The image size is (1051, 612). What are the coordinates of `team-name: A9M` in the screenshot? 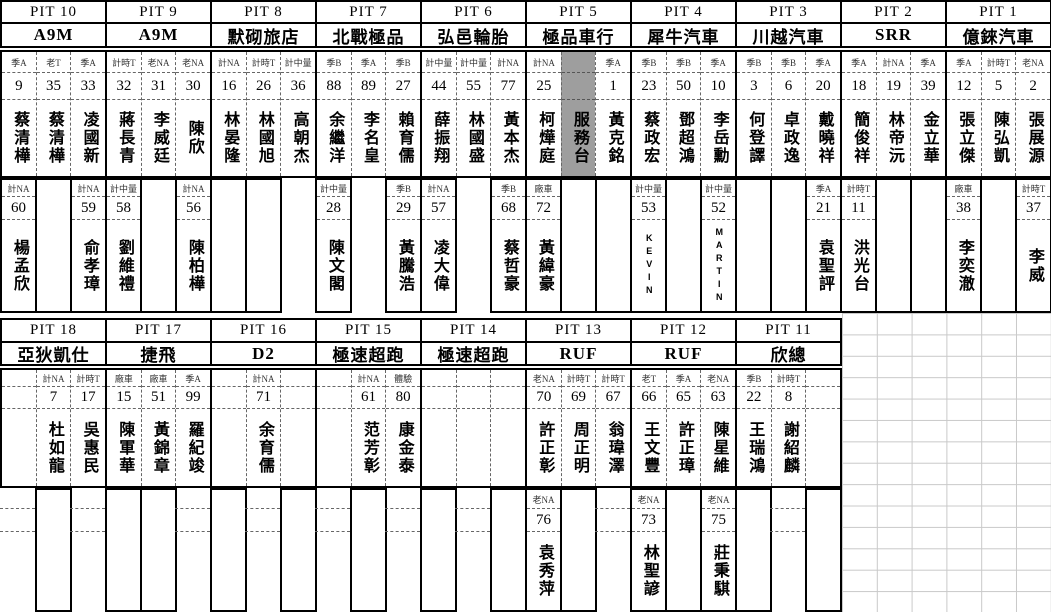 It's located at (53, 35).